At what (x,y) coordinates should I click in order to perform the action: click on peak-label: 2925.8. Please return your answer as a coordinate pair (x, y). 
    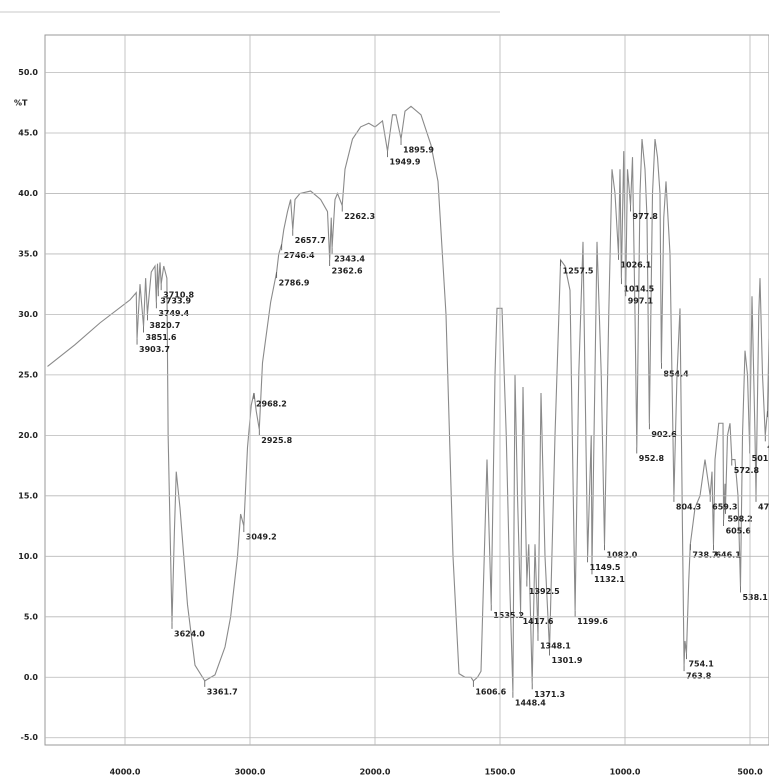
    Looking at the image, I should click on (276, 440).